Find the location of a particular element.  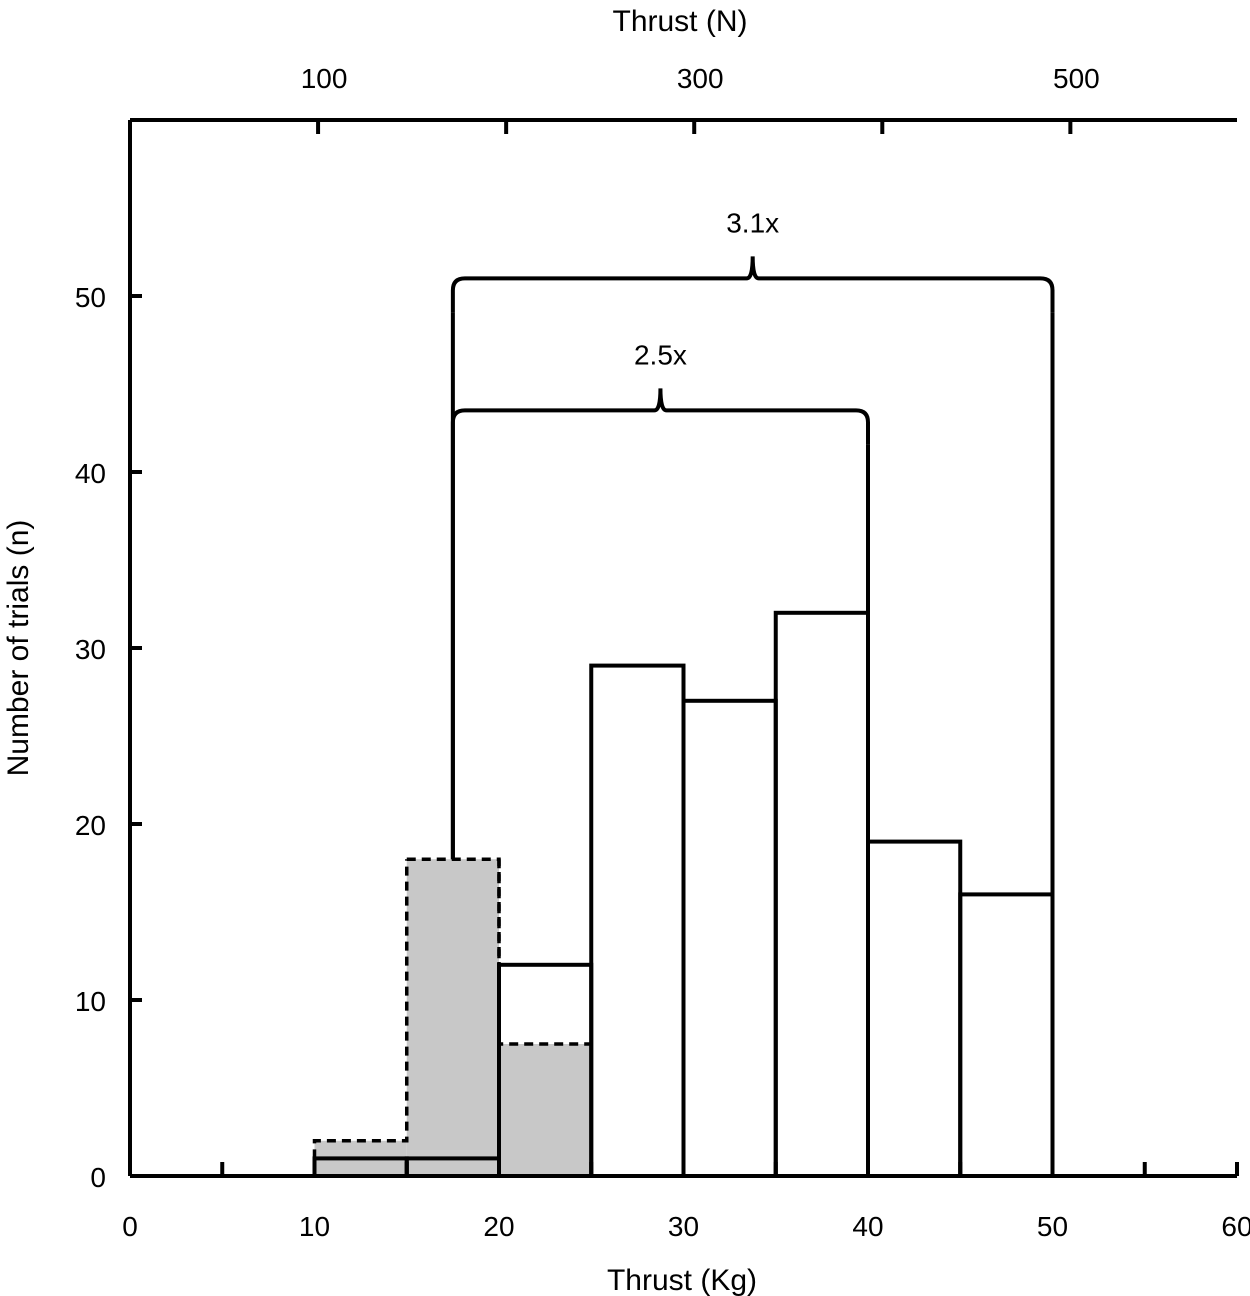

y-tick-label-30: 30 is located at coordinates (90, 649).